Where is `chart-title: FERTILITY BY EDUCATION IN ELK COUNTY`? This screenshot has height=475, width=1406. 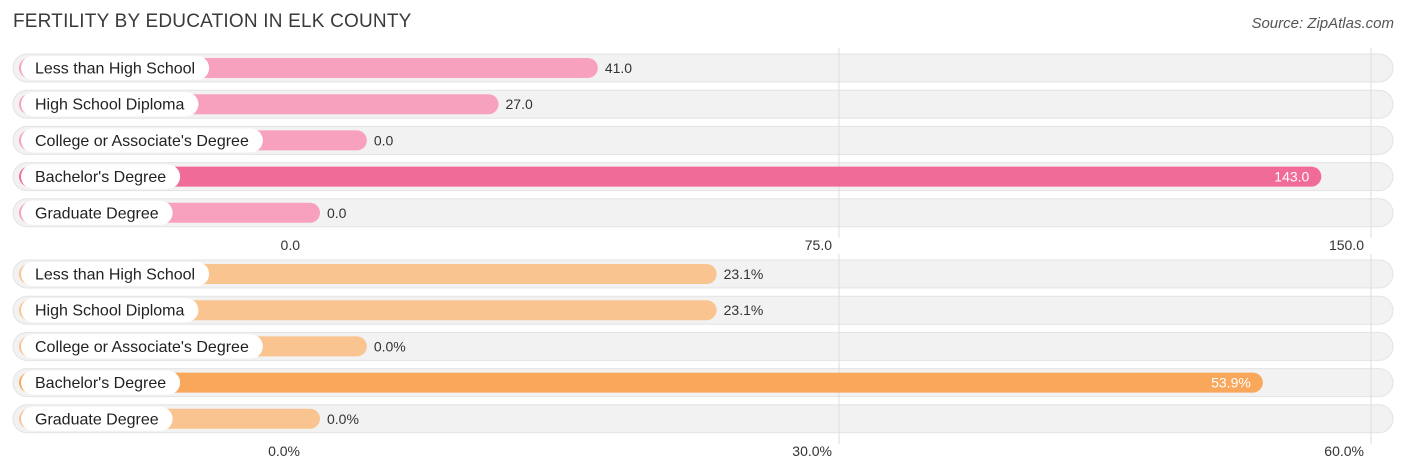
chart-title: FERTILITY BY EDUCATION IN ELK COUNTY is located at coordinates (212, 21).